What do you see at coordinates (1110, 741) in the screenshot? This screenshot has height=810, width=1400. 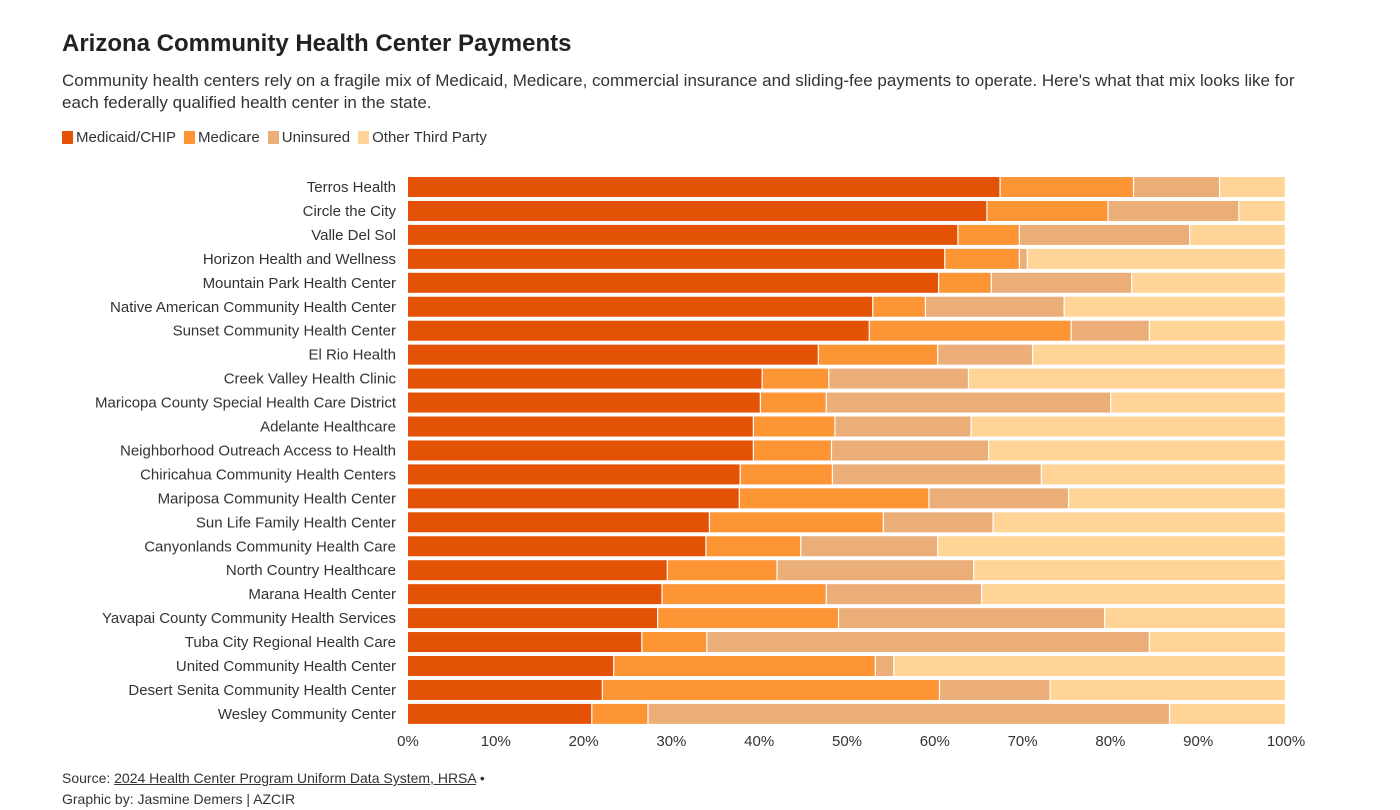 I see `x-tick-label: 80%` at bounding box center [1110, 741].